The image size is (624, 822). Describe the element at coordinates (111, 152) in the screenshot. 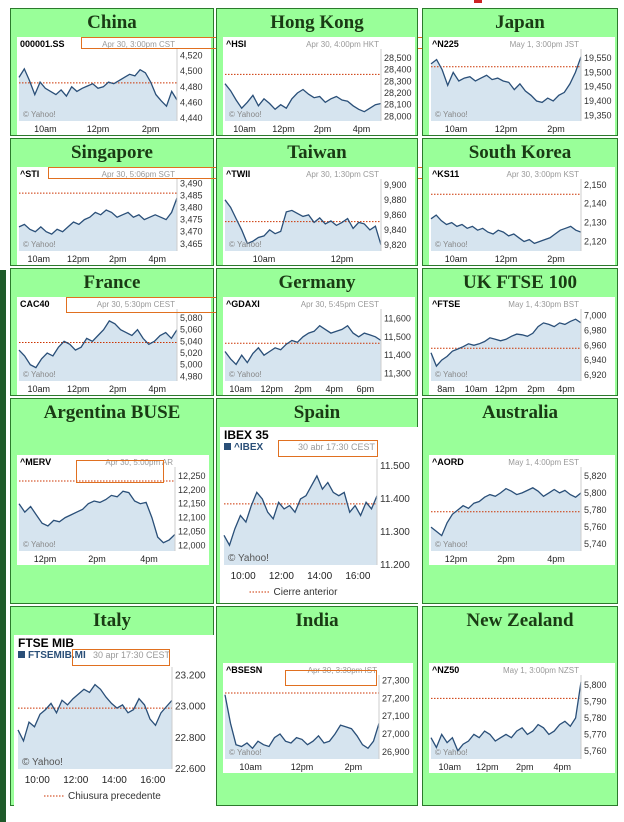

I see `market-title: Singapore` at that location.